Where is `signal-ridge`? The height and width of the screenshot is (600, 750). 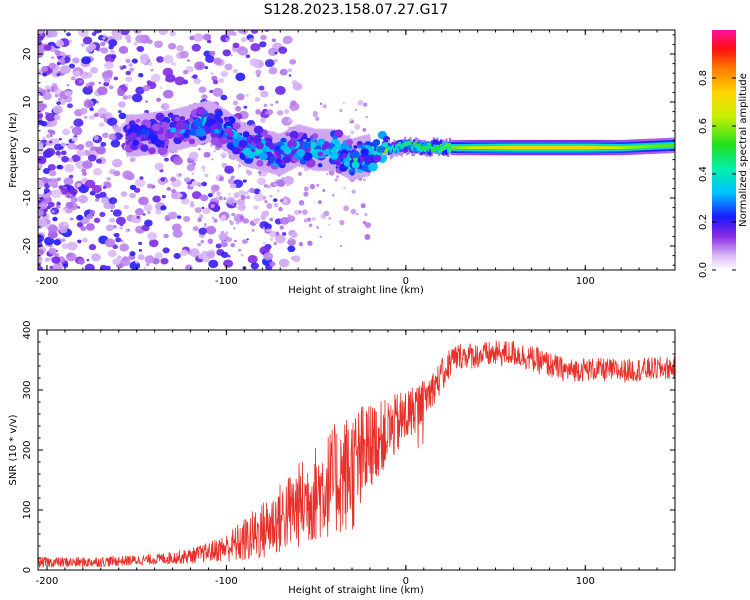
signal-ridge is located at coordinates (399, 140).